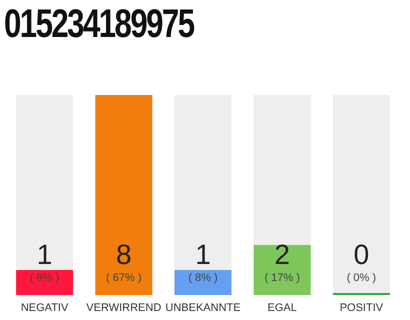  Describe the element at coordinates (203, 308) in the screenshot. I see `x-tick-label: UNBEKANNTE` at that location.